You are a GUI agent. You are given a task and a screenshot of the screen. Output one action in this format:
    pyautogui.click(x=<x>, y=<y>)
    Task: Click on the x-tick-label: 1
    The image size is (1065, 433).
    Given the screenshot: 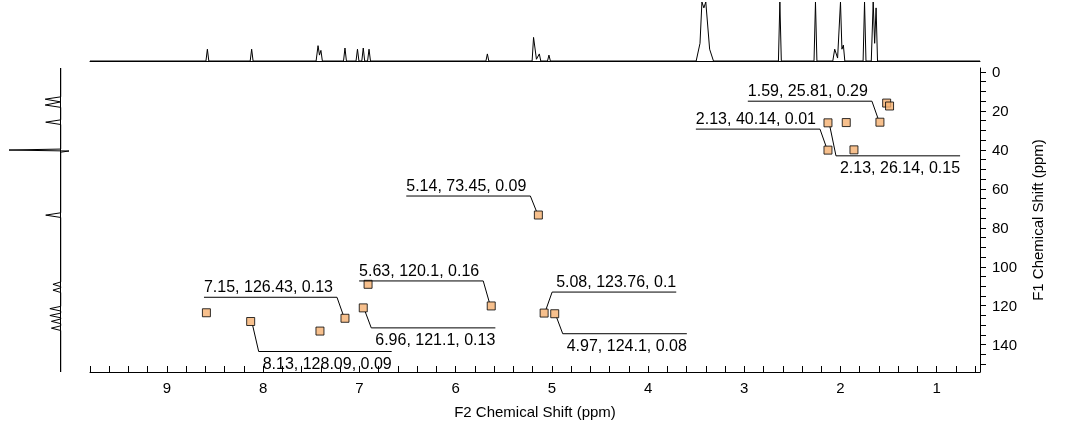 What is the action you would take?
    pyautogui.click(x=936, y=387)
    